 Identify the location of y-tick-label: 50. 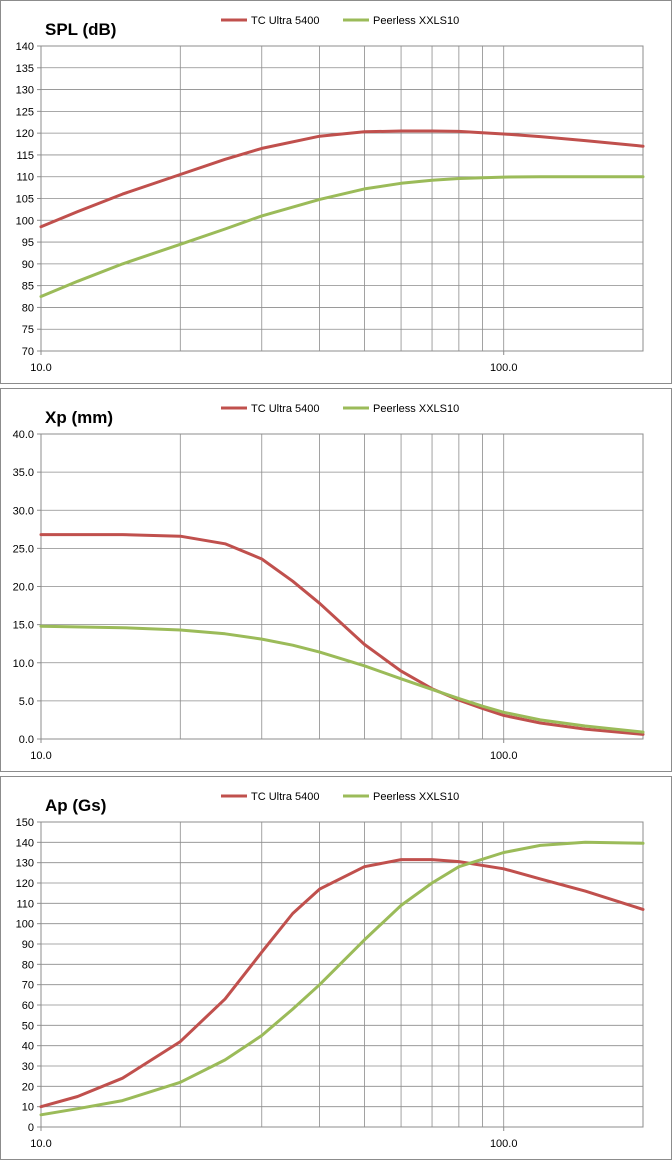
(28, 1026).